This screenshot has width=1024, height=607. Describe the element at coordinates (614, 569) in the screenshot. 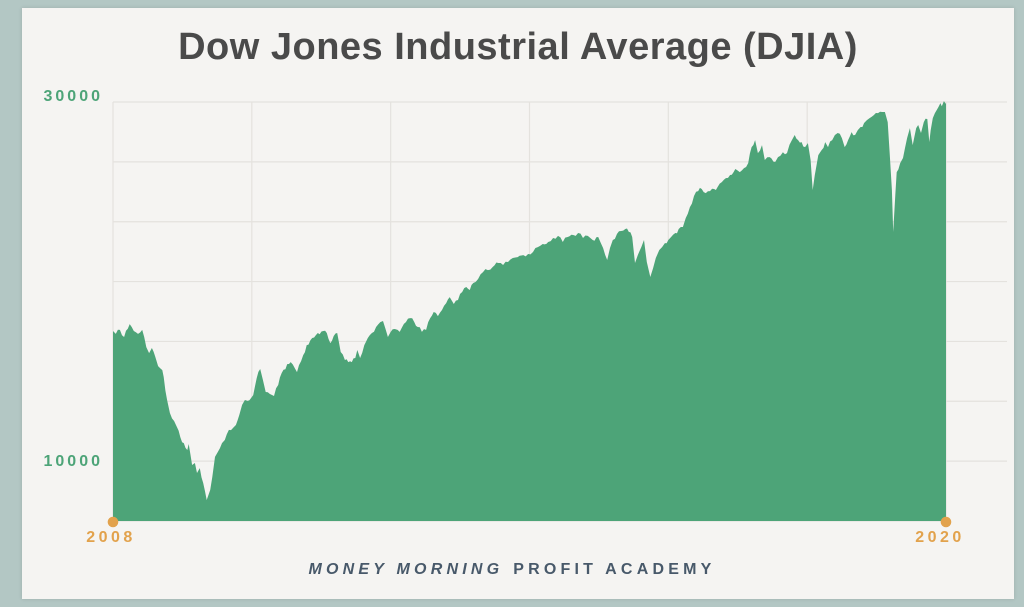

I see `brand-suffix: PROFIT ACADEMY` at that location.